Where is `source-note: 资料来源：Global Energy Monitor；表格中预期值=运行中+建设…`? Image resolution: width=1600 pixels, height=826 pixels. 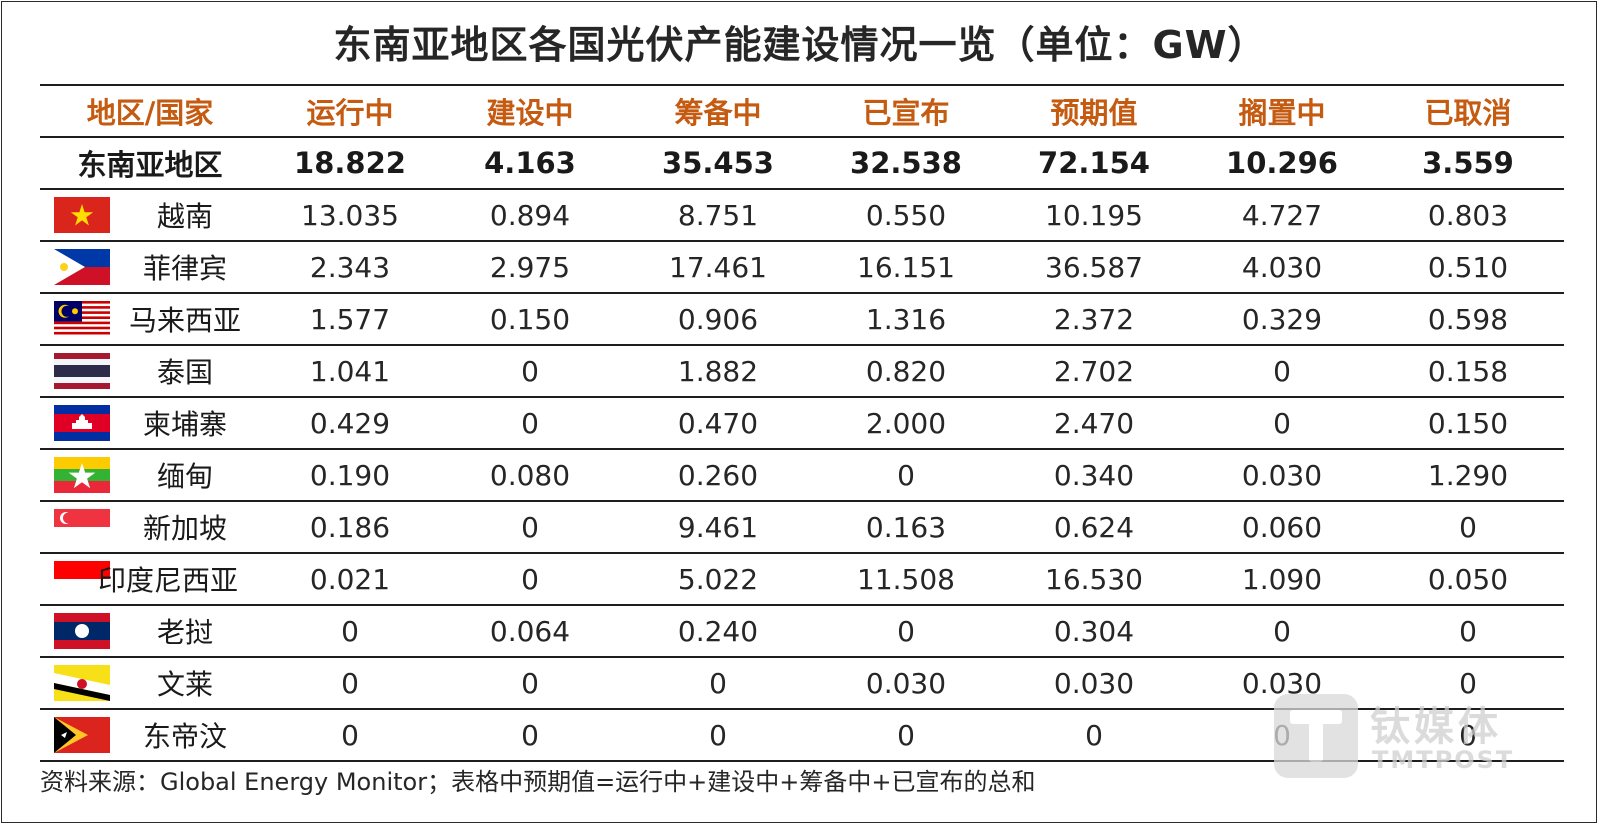
source-note: 资料来源：Global Energy Monitor；表格中预期值=运行中+建设… is located at coordinates (538, 782).